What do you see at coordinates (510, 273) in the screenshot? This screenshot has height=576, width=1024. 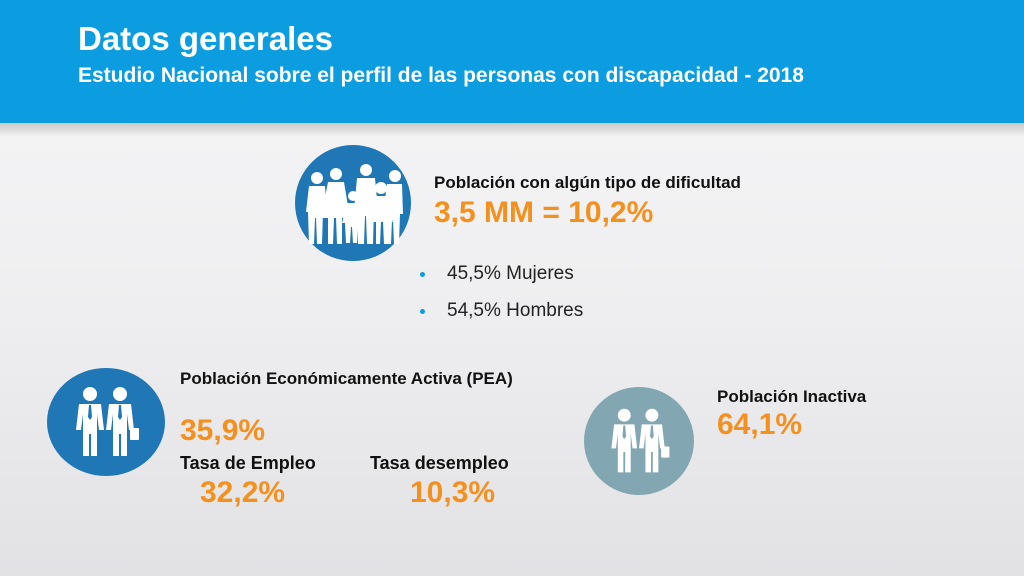 I see `women-percent: 45,5% Mujeres` at bounding box center [510, 273].